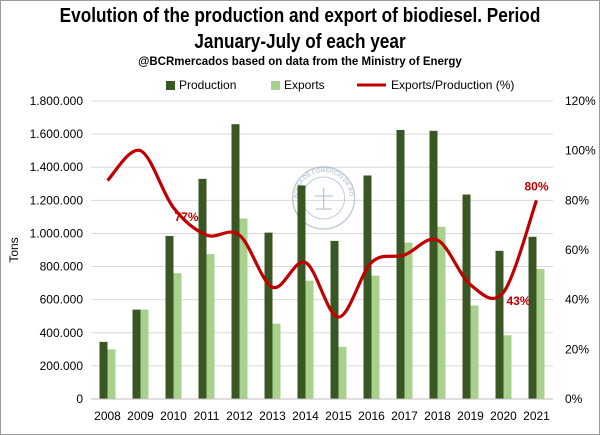 This screenshot has width=600, height=435. What do you see at coordinates (207, 85) in the screenshot?
I see `legend-label-production: Production` at bounding box center [207, 85].